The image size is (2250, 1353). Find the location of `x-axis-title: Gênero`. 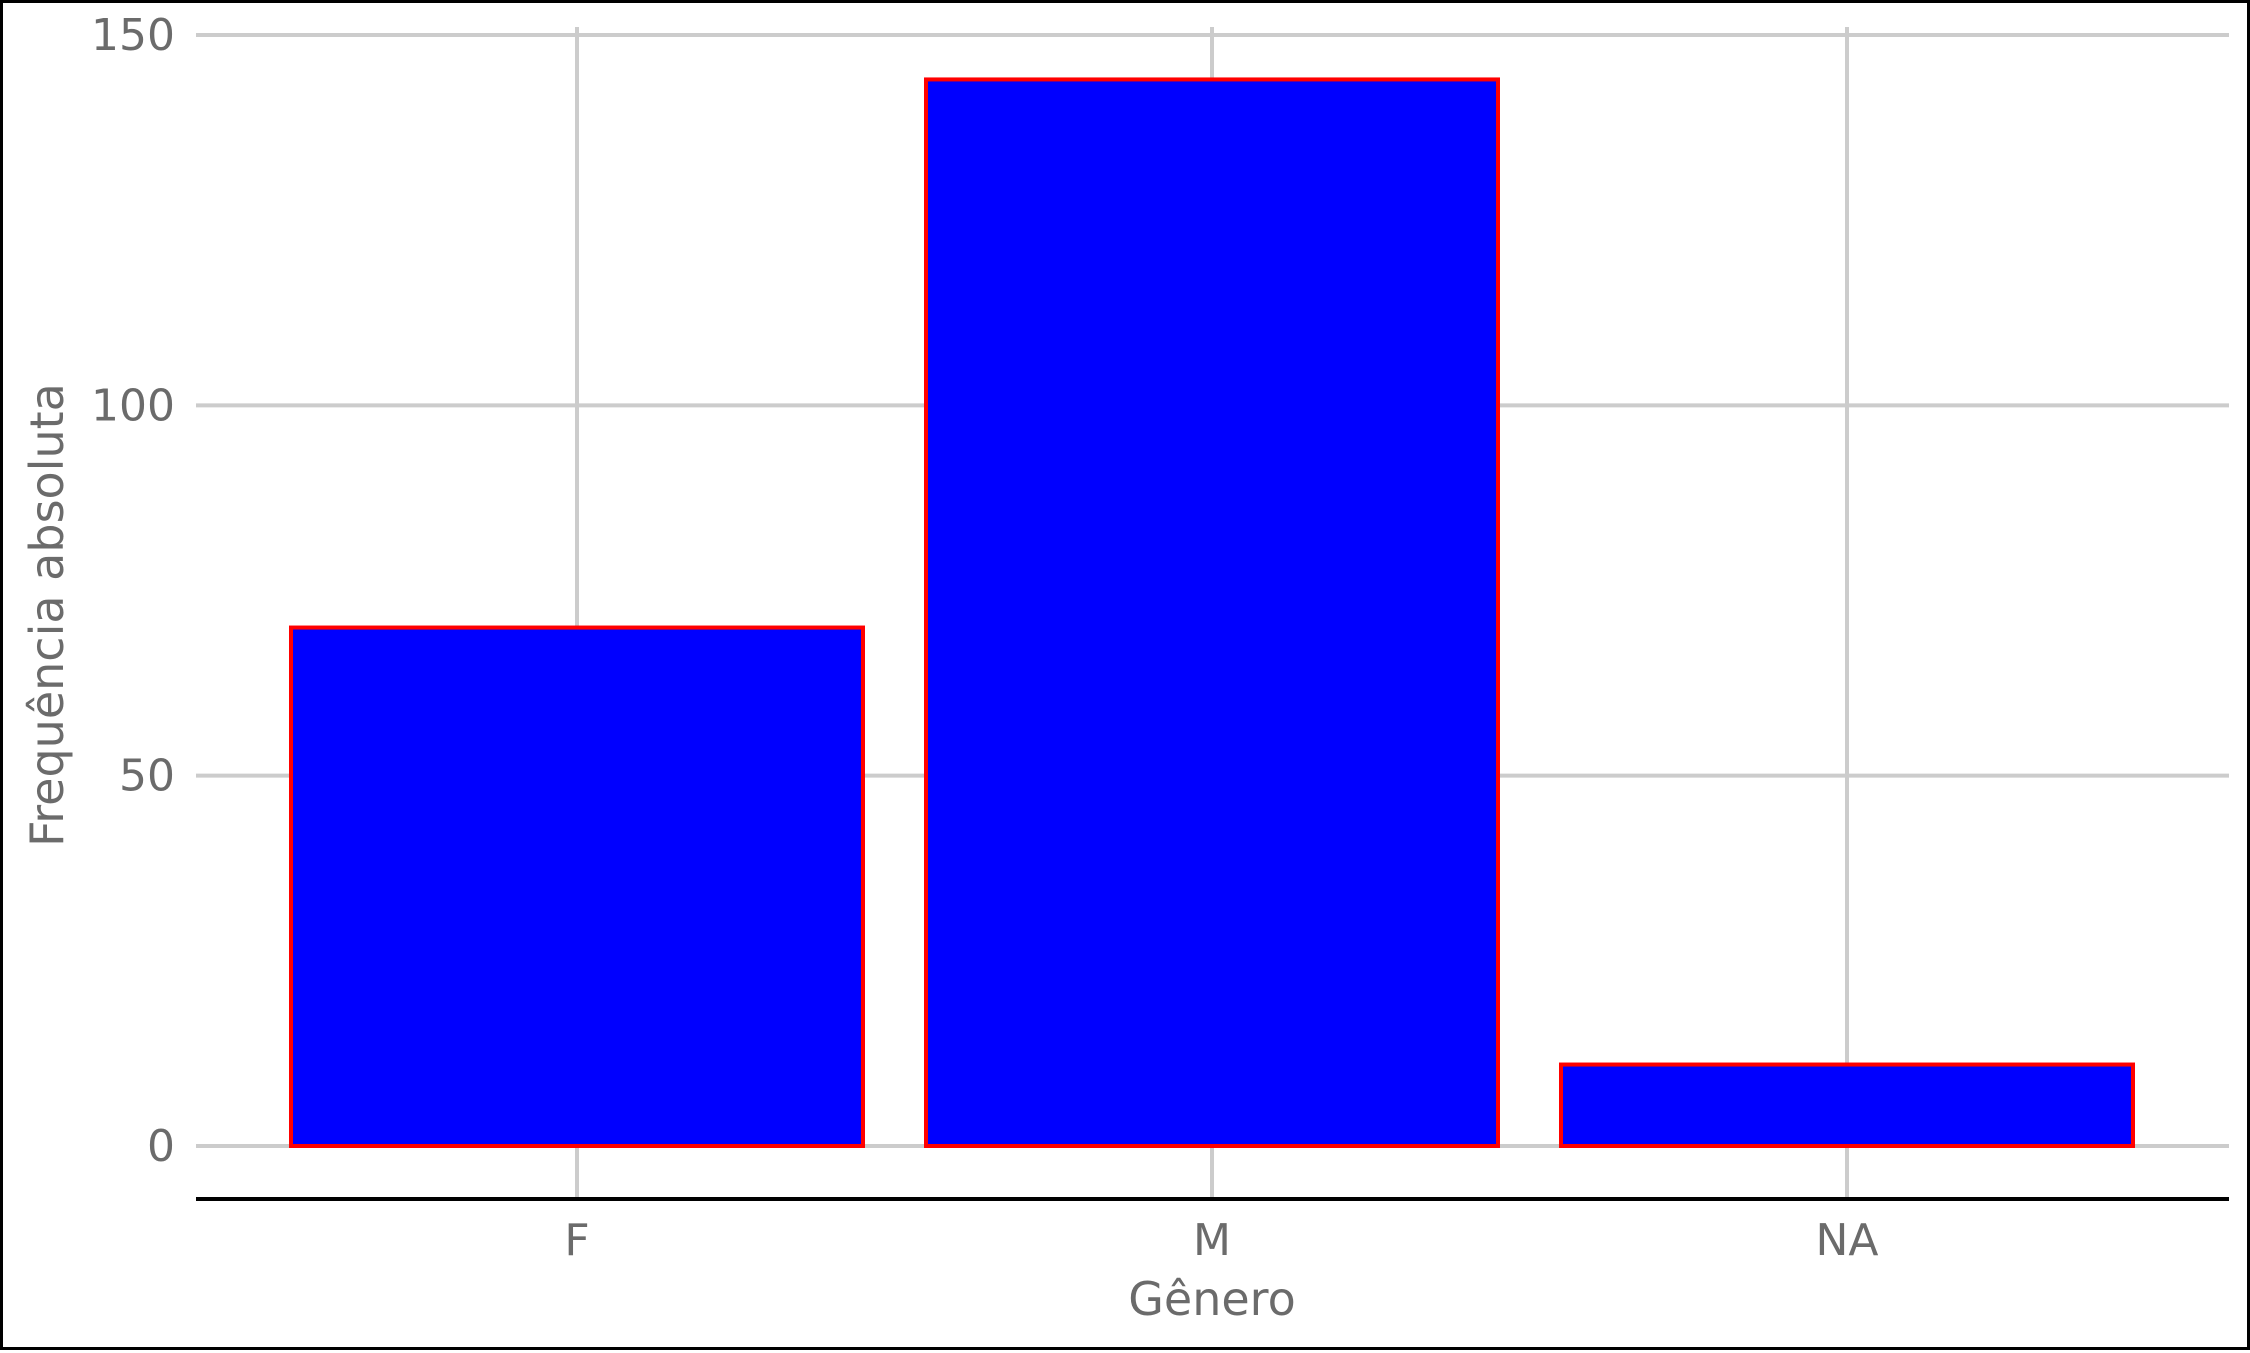

x-axis-title: Gênero is located at coordinates (1211, 1299).